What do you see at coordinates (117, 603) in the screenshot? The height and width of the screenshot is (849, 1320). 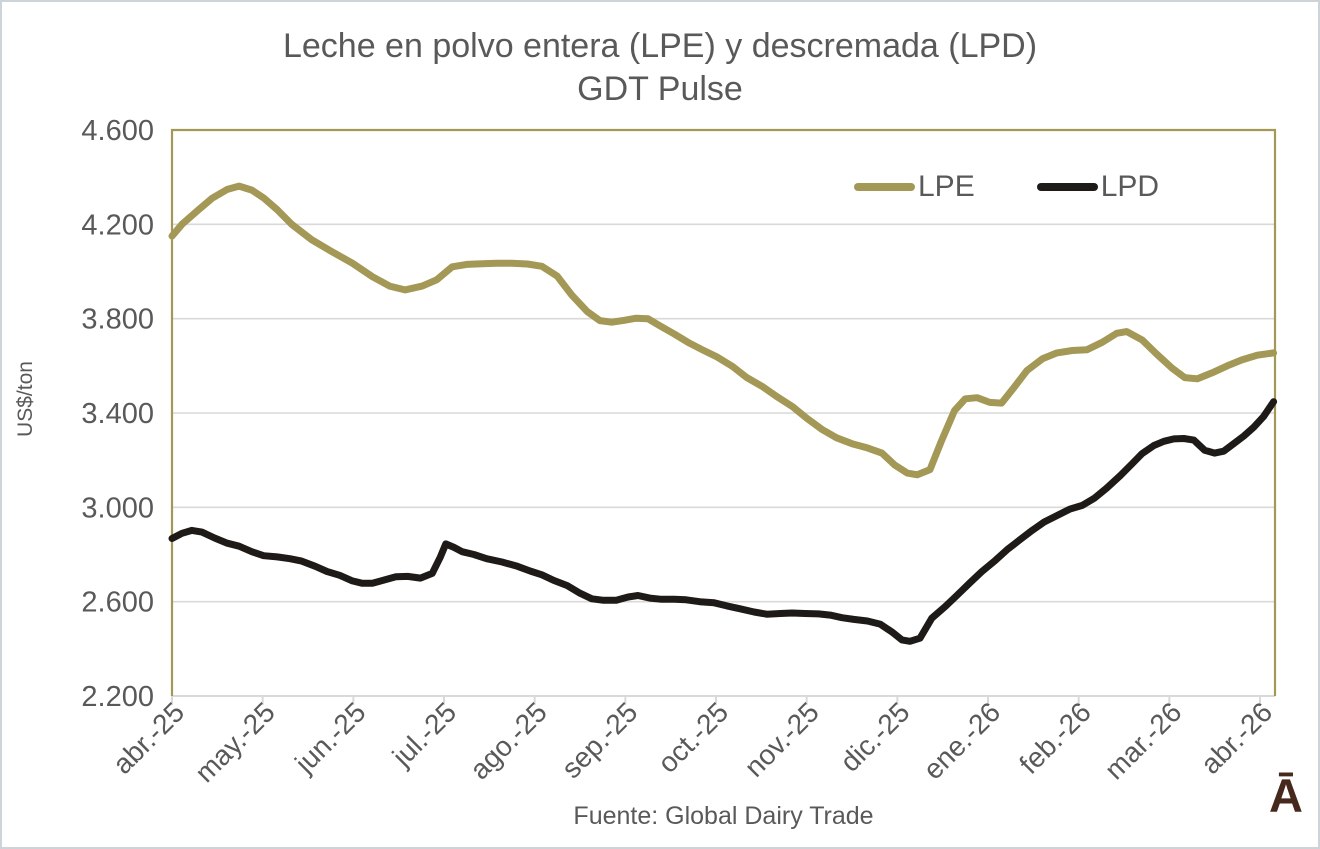 I see `y-tick-label: 2.600` at bounding box center [117, 603].